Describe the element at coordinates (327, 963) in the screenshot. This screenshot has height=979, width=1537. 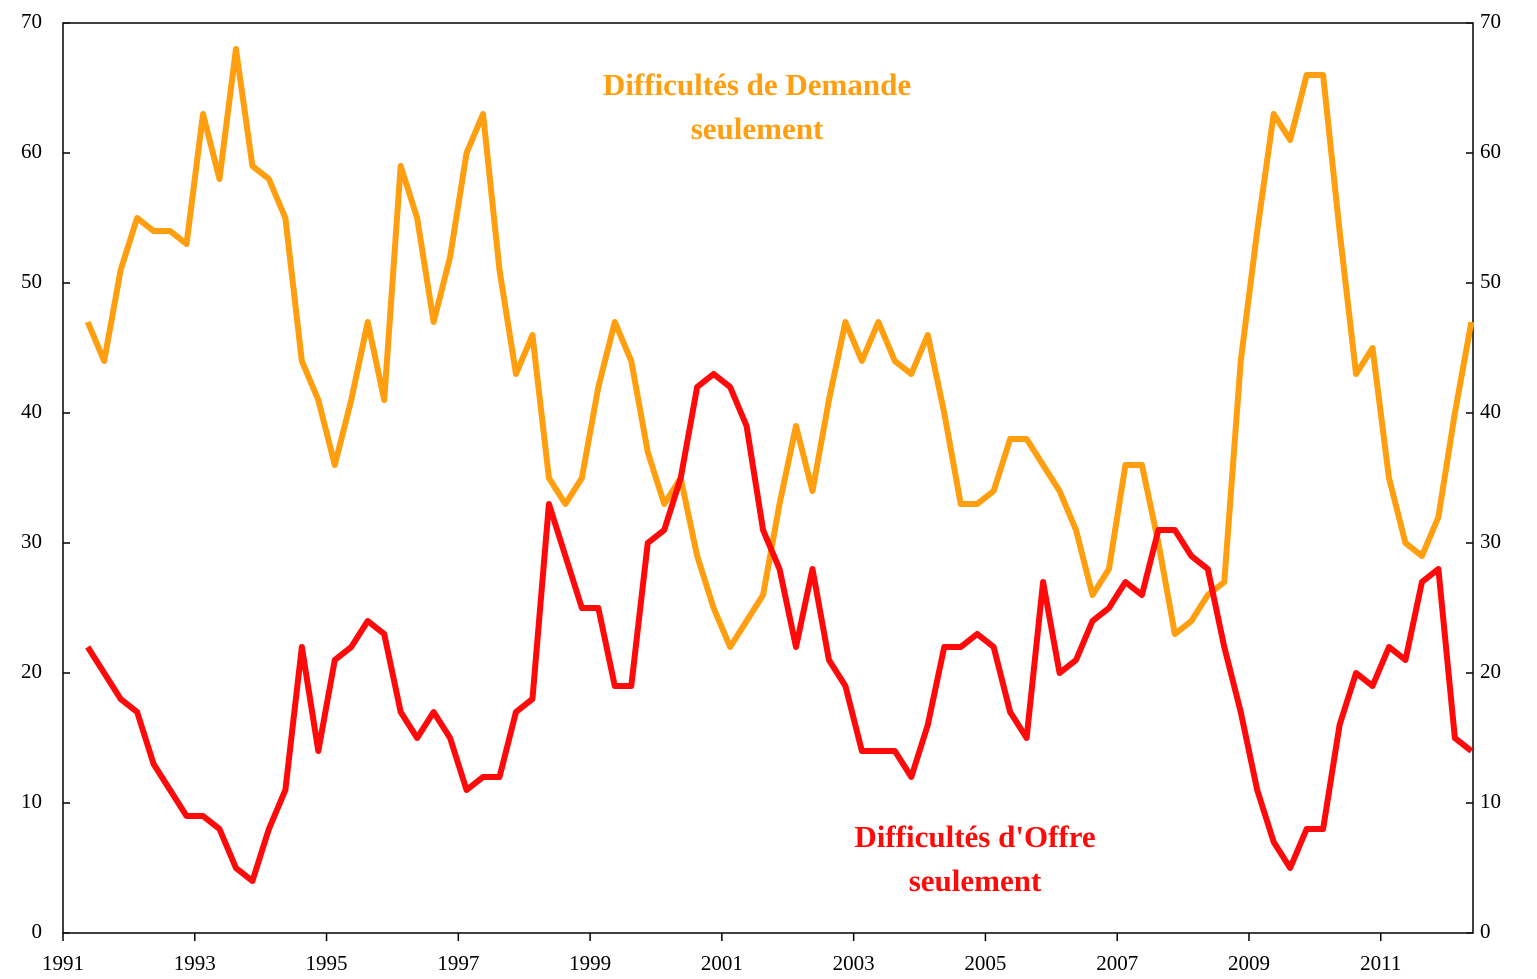
I see `x-tick-label: 1995` at that location.